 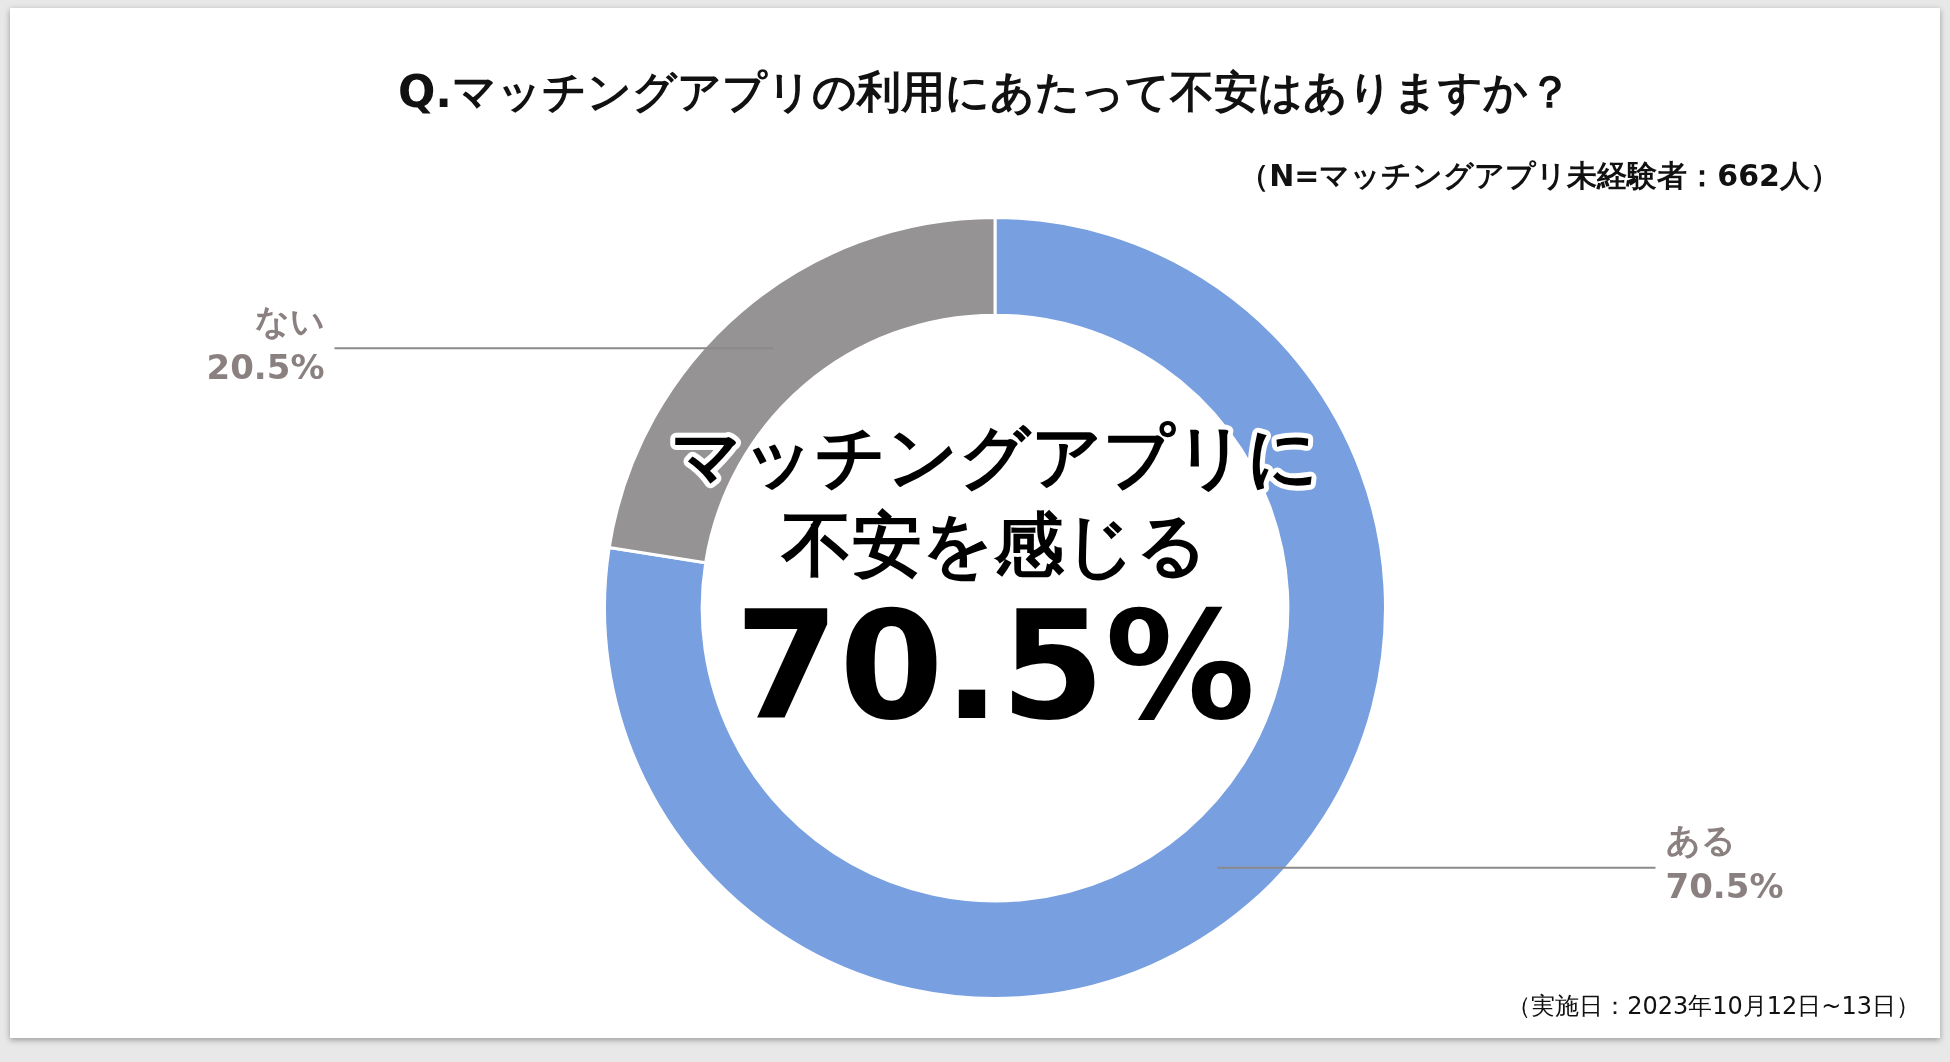 I want to click on slice-label: ある, so click(x=1700, y=840).